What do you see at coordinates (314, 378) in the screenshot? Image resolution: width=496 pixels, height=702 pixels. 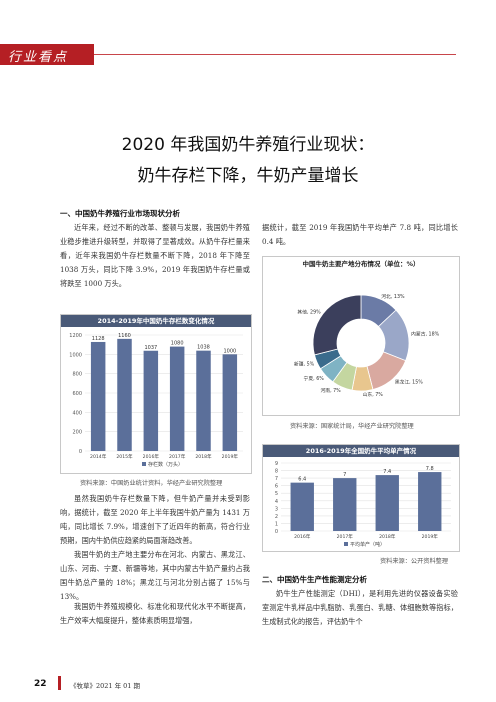 I see `donut-data-label: 宁夏, 6%` at bounding box center [314, 378].